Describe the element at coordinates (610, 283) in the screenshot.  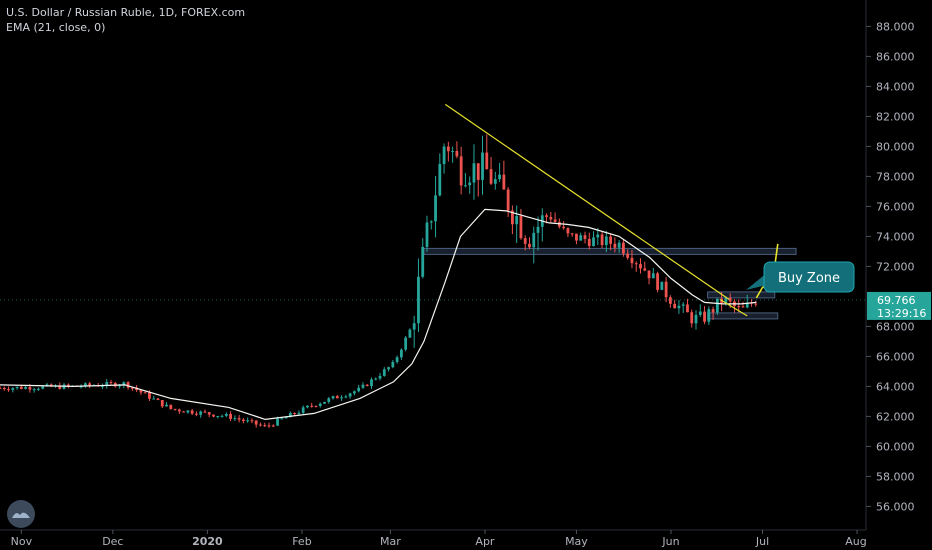
I see `horizontal-zones` at that location.